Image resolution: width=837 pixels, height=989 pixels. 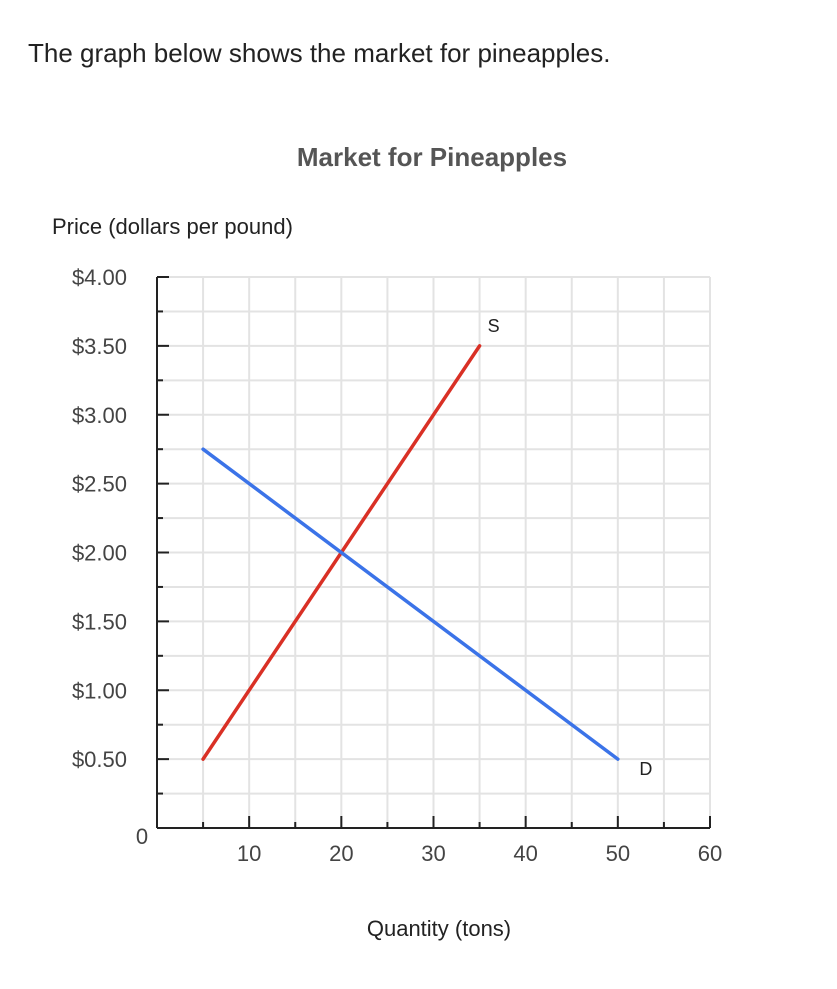 What do you see at coordinates (172, 226) in the screenshot?
I see `y-axis-label: Price (dollars per pound)` at bounding box center [172, 226].